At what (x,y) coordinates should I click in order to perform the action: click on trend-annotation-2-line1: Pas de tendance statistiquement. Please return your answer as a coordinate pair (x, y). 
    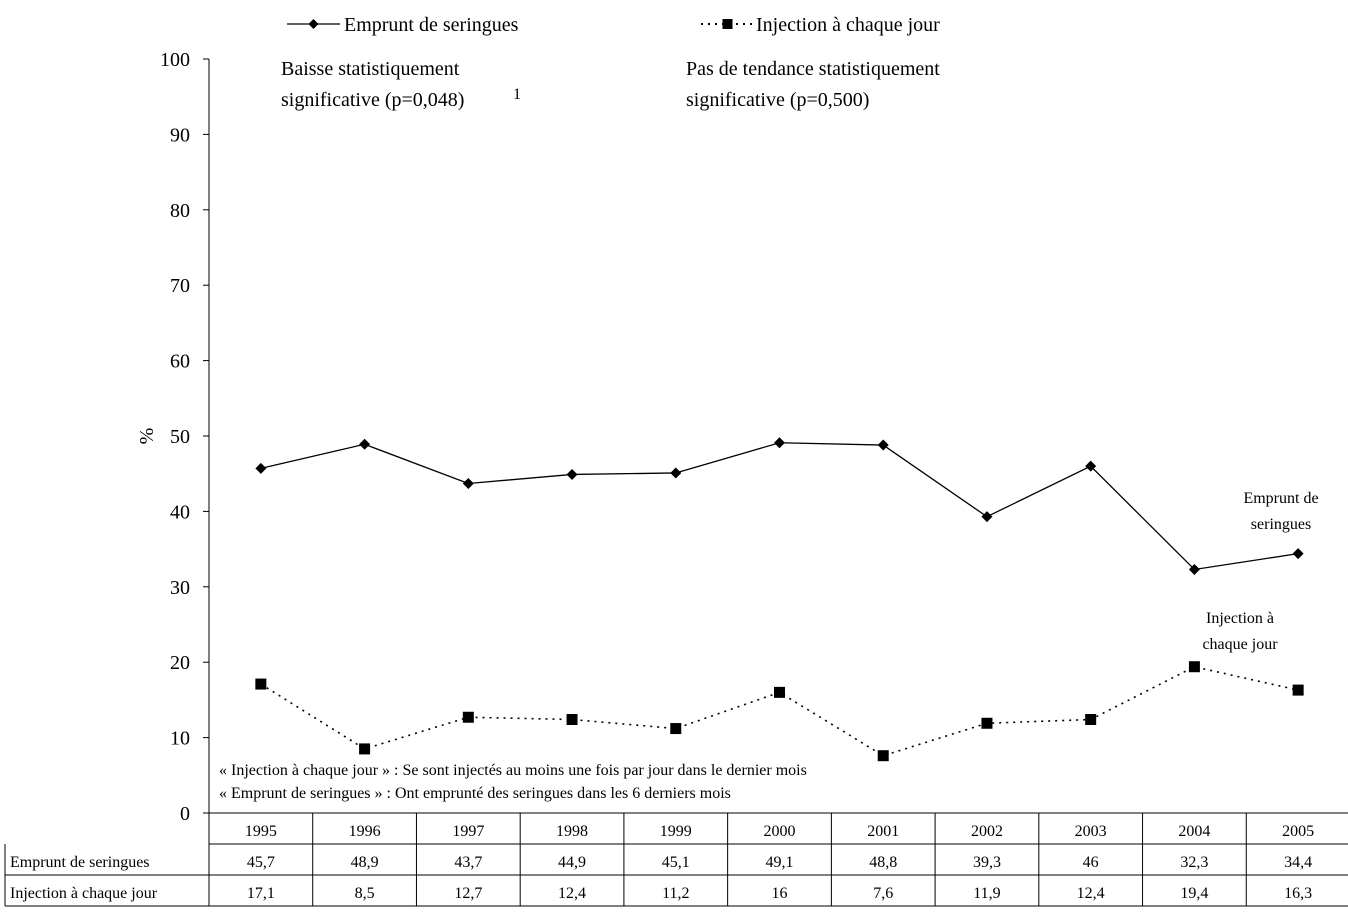
    Looking at the image, I should click on (813, 69).